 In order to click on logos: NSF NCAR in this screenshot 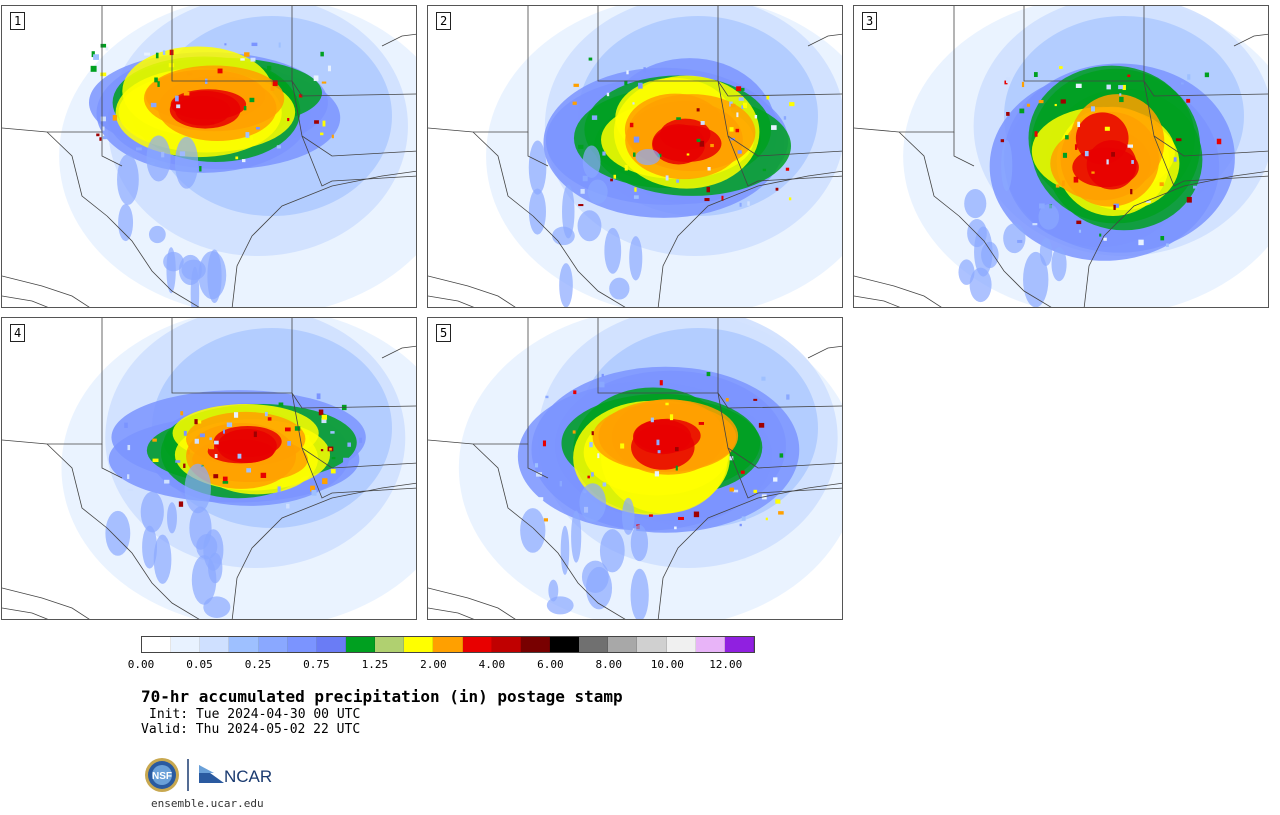, I will do `click(209, 775)`.